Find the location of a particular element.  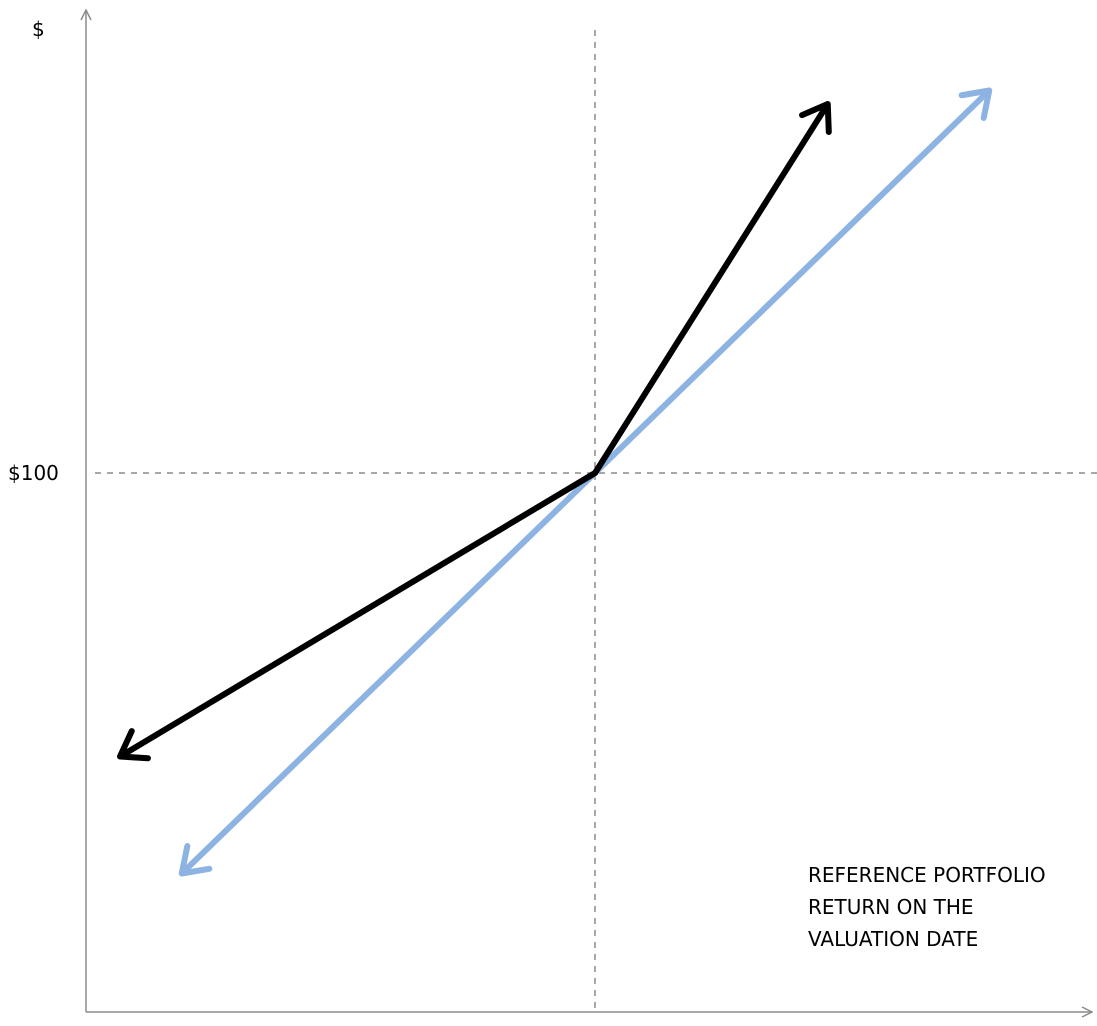

series-1-end-arrowhead is located at coordinates (815, 118).